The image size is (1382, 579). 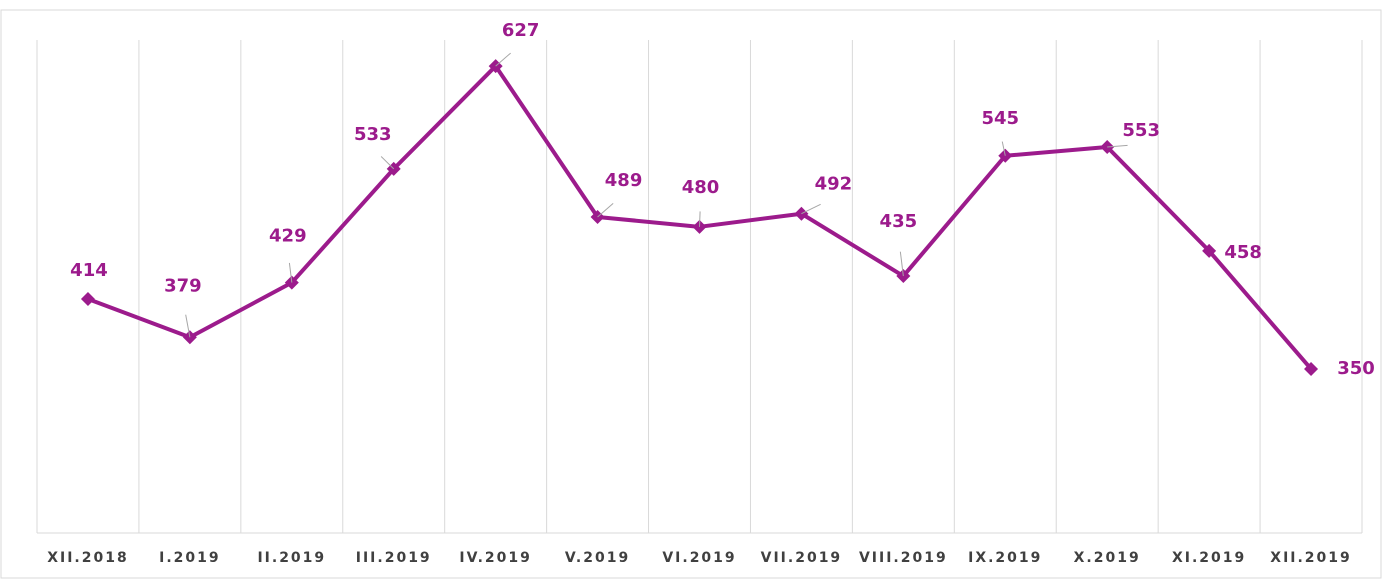 I want to click on data-label: 489, so click(x=624, y=180).